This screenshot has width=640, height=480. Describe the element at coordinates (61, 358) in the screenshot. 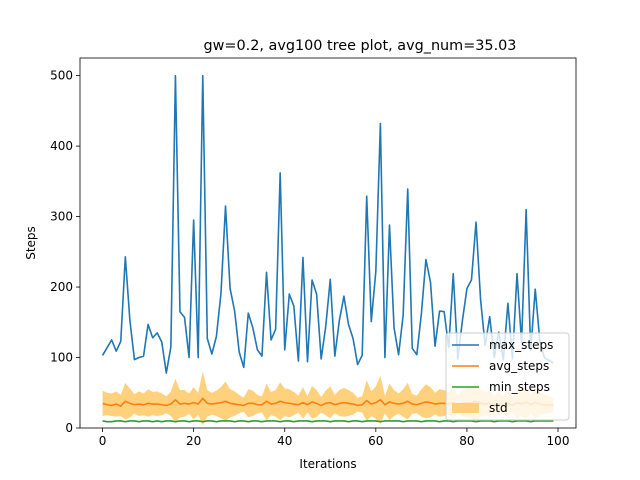

I see `y-tick-label: 100` at that location.